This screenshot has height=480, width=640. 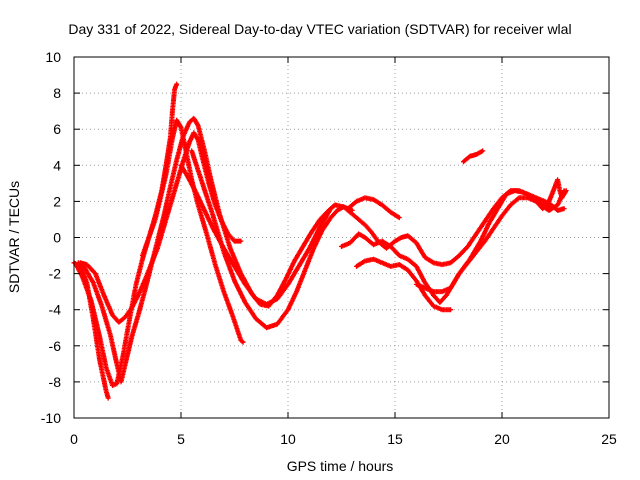 What do you see at coordinates (395, 439) in the screenshot?
I see `x-tick-label: 15` at bounding box center [395, 439].